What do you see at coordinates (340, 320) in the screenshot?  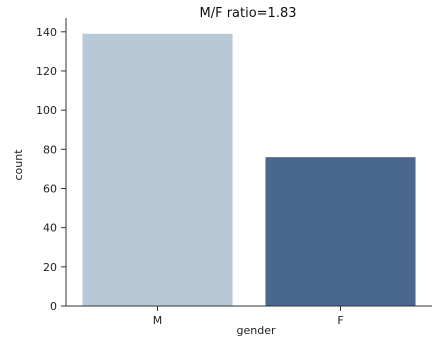 I see `x-tick-label: F` at bounding box center [340, 320].